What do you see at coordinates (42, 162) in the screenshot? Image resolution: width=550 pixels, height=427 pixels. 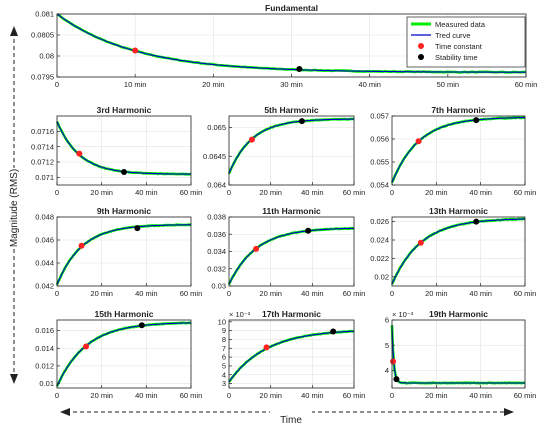 I see `y-tick-label: 0.0712` at bounding box center [42, 162].